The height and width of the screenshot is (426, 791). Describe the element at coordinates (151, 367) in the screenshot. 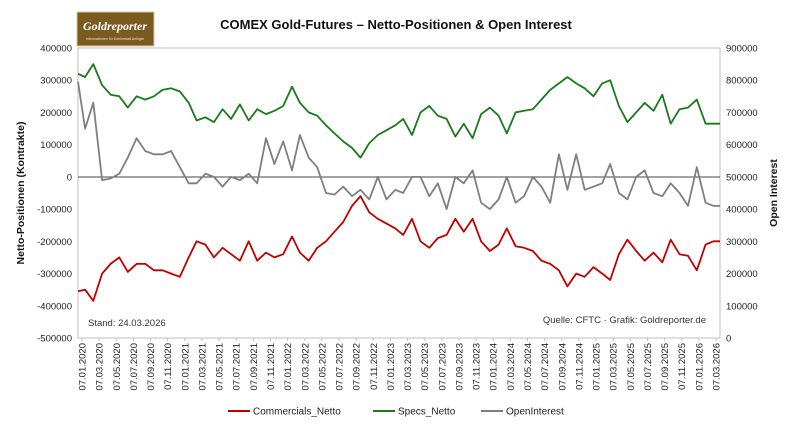

I see `x-tick-label: 07.09.2020` at that location.